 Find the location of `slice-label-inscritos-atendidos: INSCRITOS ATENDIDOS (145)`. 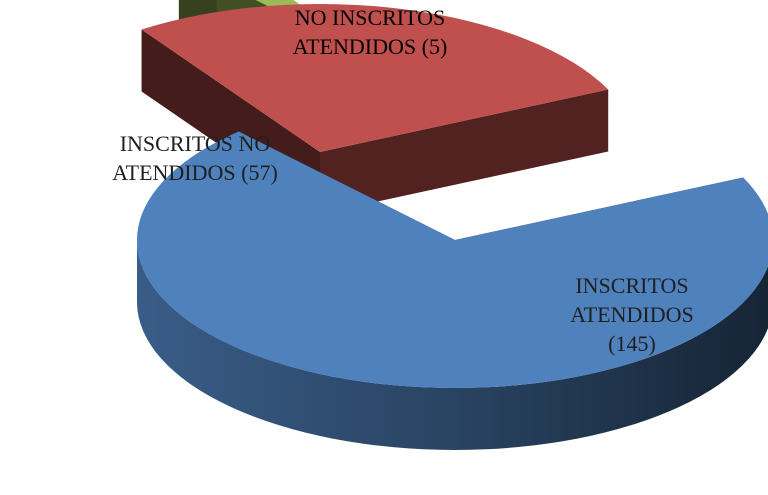

slice-label-inscritos-atendidos: INSCRITOS ATENDIDOS (145) is located at coordinates (631, 314).